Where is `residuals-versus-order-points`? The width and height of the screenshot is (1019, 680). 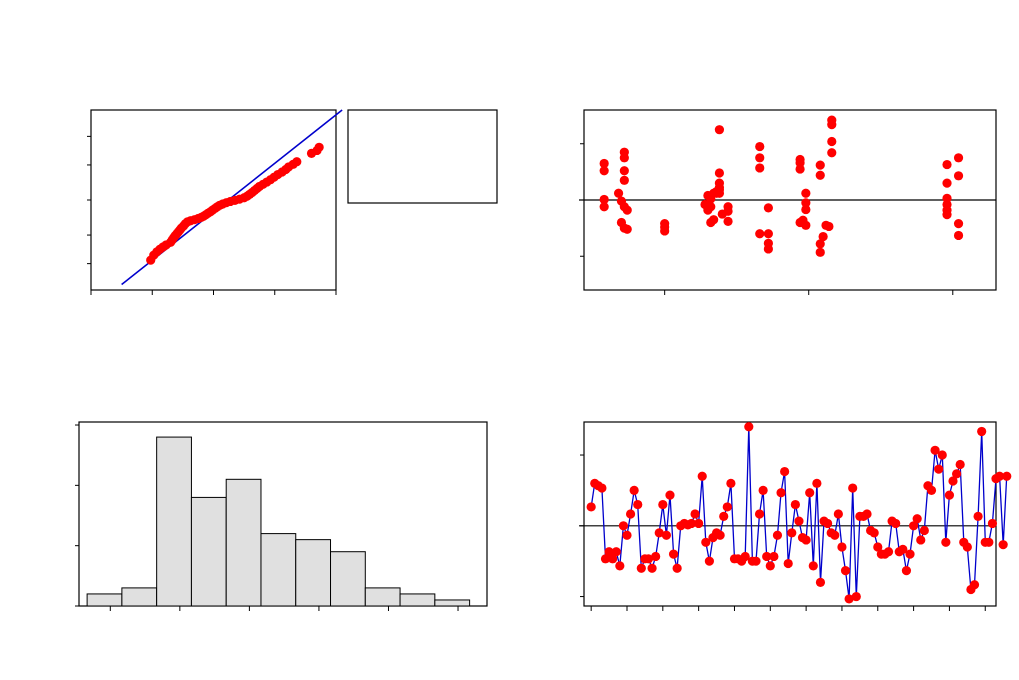 residuals-versus-order-points is located at coordinates (799, 513).